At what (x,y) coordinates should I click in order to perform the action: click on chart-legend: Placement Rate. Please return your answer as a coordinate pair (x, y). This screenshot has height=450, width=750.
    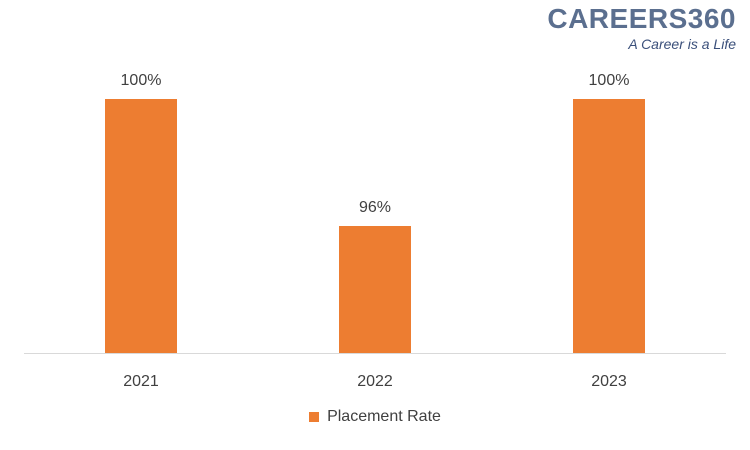
    Looking at the image, I should click on (375, 417).